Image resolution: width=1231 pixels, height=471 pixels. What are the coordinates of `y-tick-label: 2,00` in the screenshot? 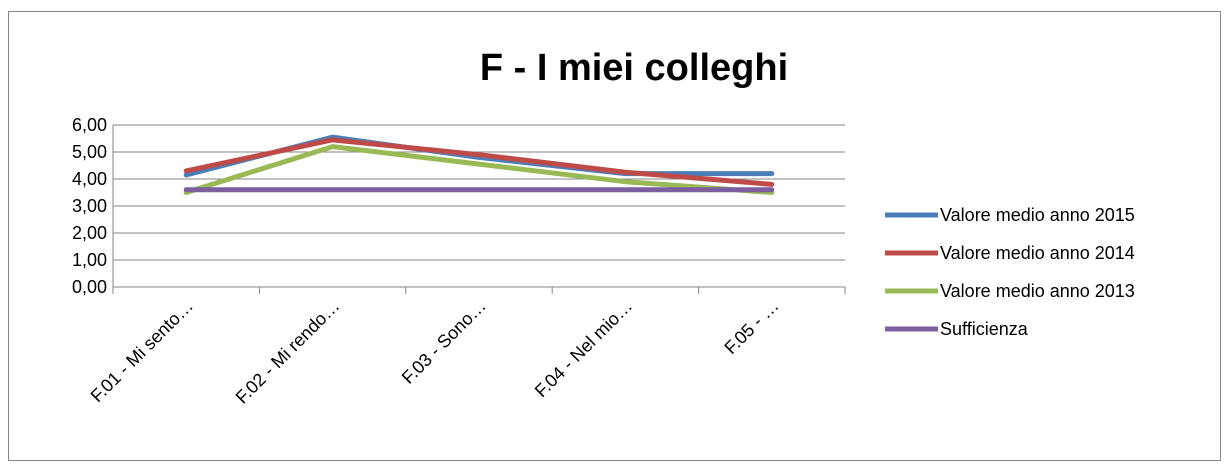 It's located at (89, 233).